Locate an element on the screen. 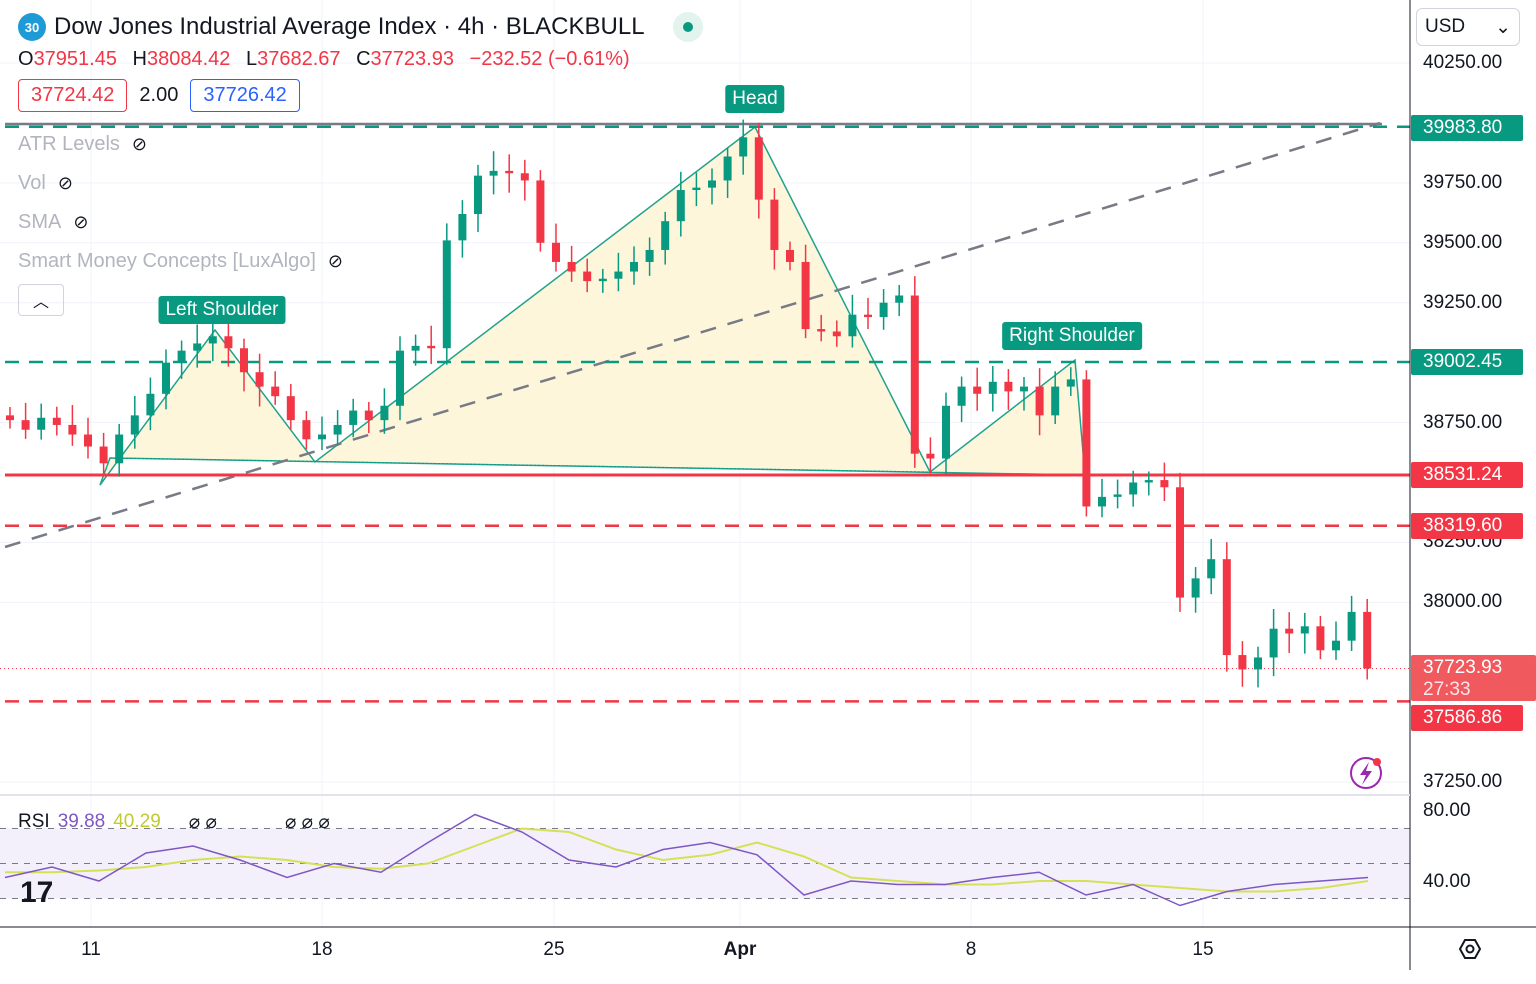  rsi-tick: 40.00 is located at coordinates (1447, 881).